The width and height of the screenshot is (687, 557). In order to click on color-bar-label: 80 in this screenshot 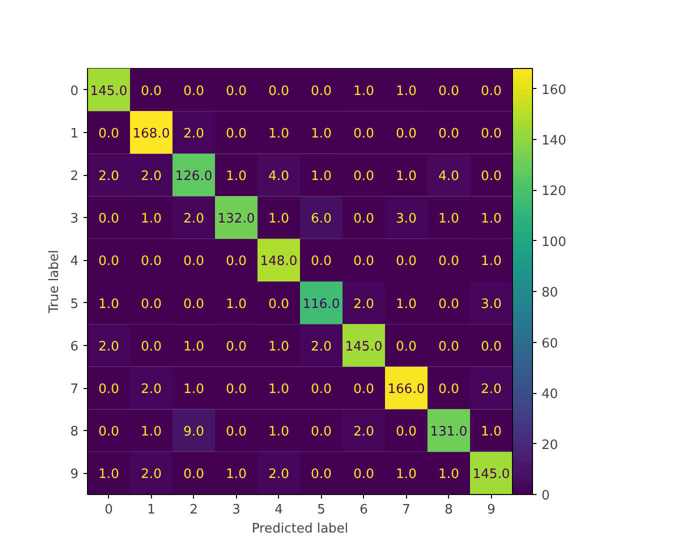, I will do `click(550, 293)`.